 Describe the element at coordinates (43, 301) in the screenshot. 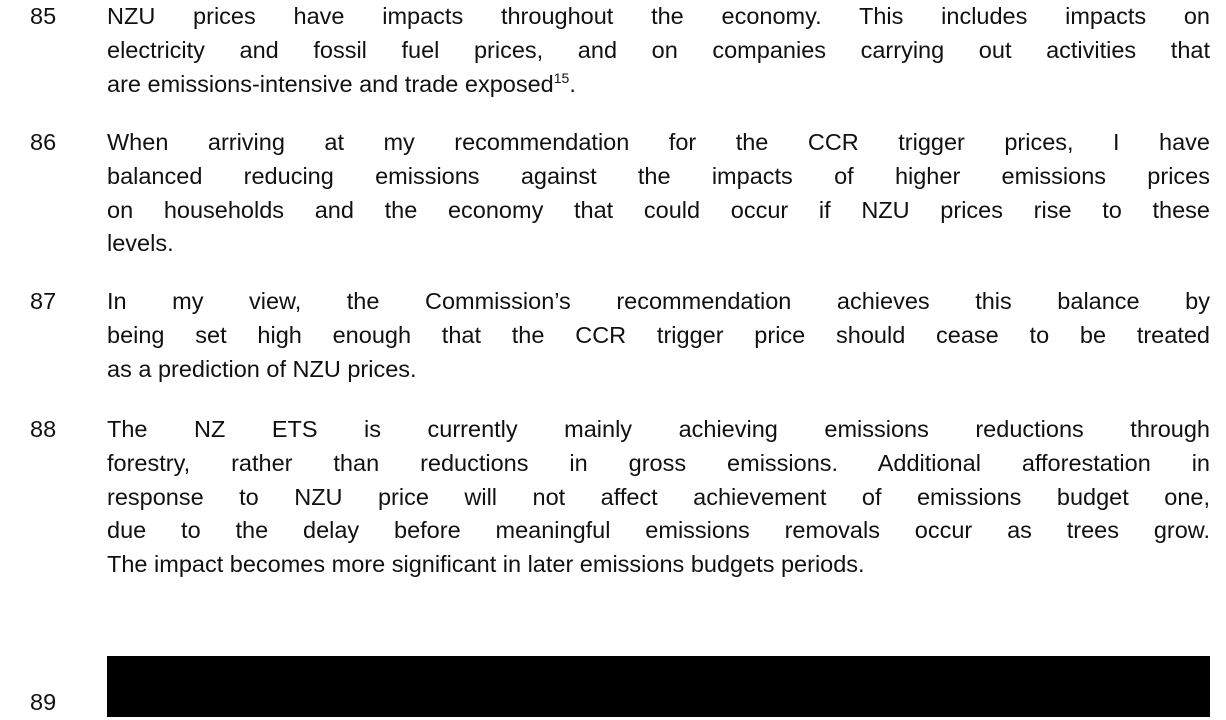

I see `paragraph-number: 87` at that location.